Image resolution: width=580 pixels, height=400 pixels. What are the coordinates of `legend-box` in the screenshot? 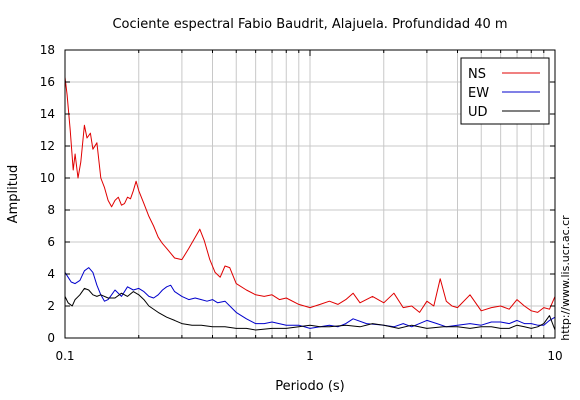 It's located at (505, 91).